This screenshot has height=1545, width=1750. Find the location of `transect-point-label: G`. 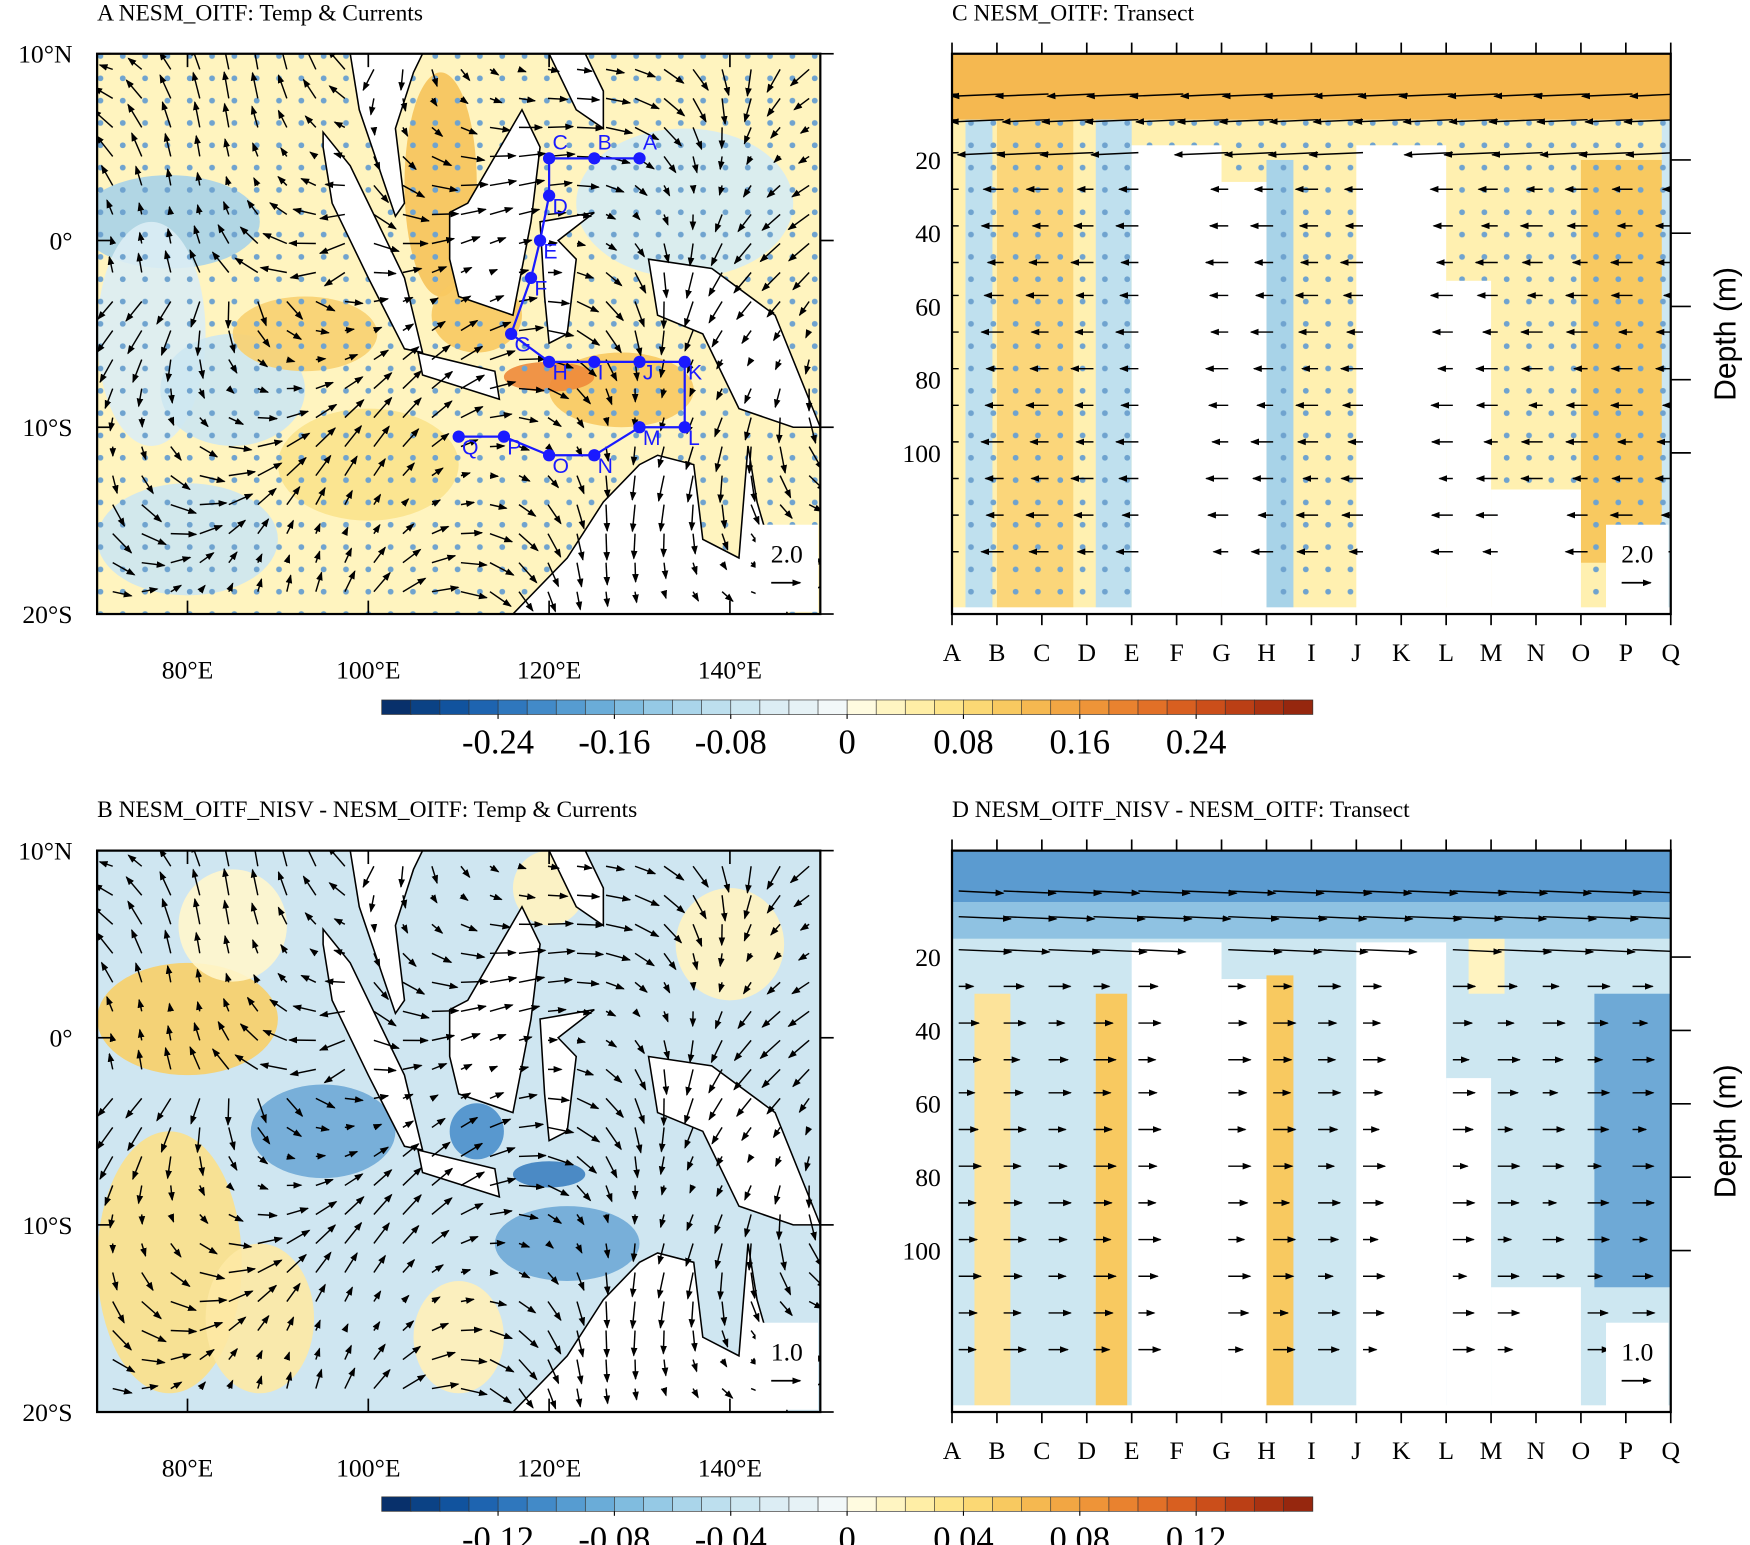

transect-point-label: G is located at coordinates (522, 345).